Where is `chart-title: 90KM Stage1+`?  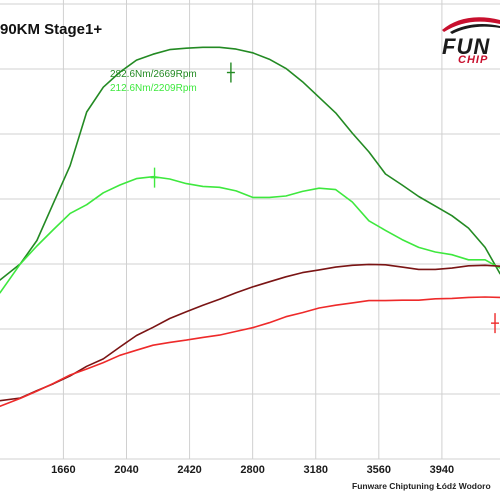
chart-title: 90KM Stage1+ is located at coordinates (51, 29).